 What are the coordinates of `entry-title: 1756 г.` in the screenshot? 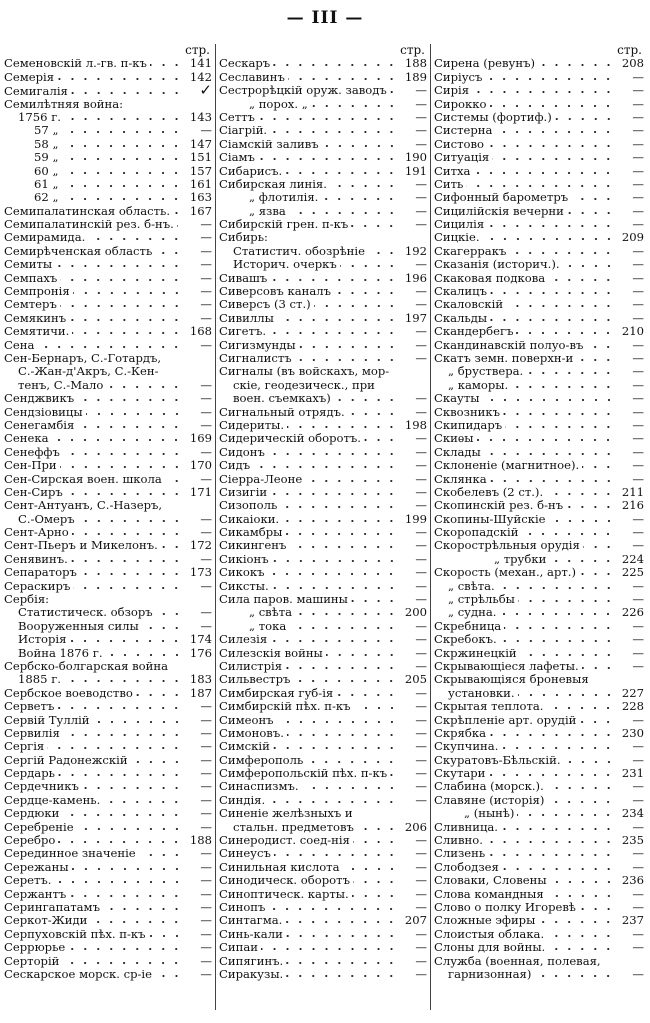 It's located at (39, 116).